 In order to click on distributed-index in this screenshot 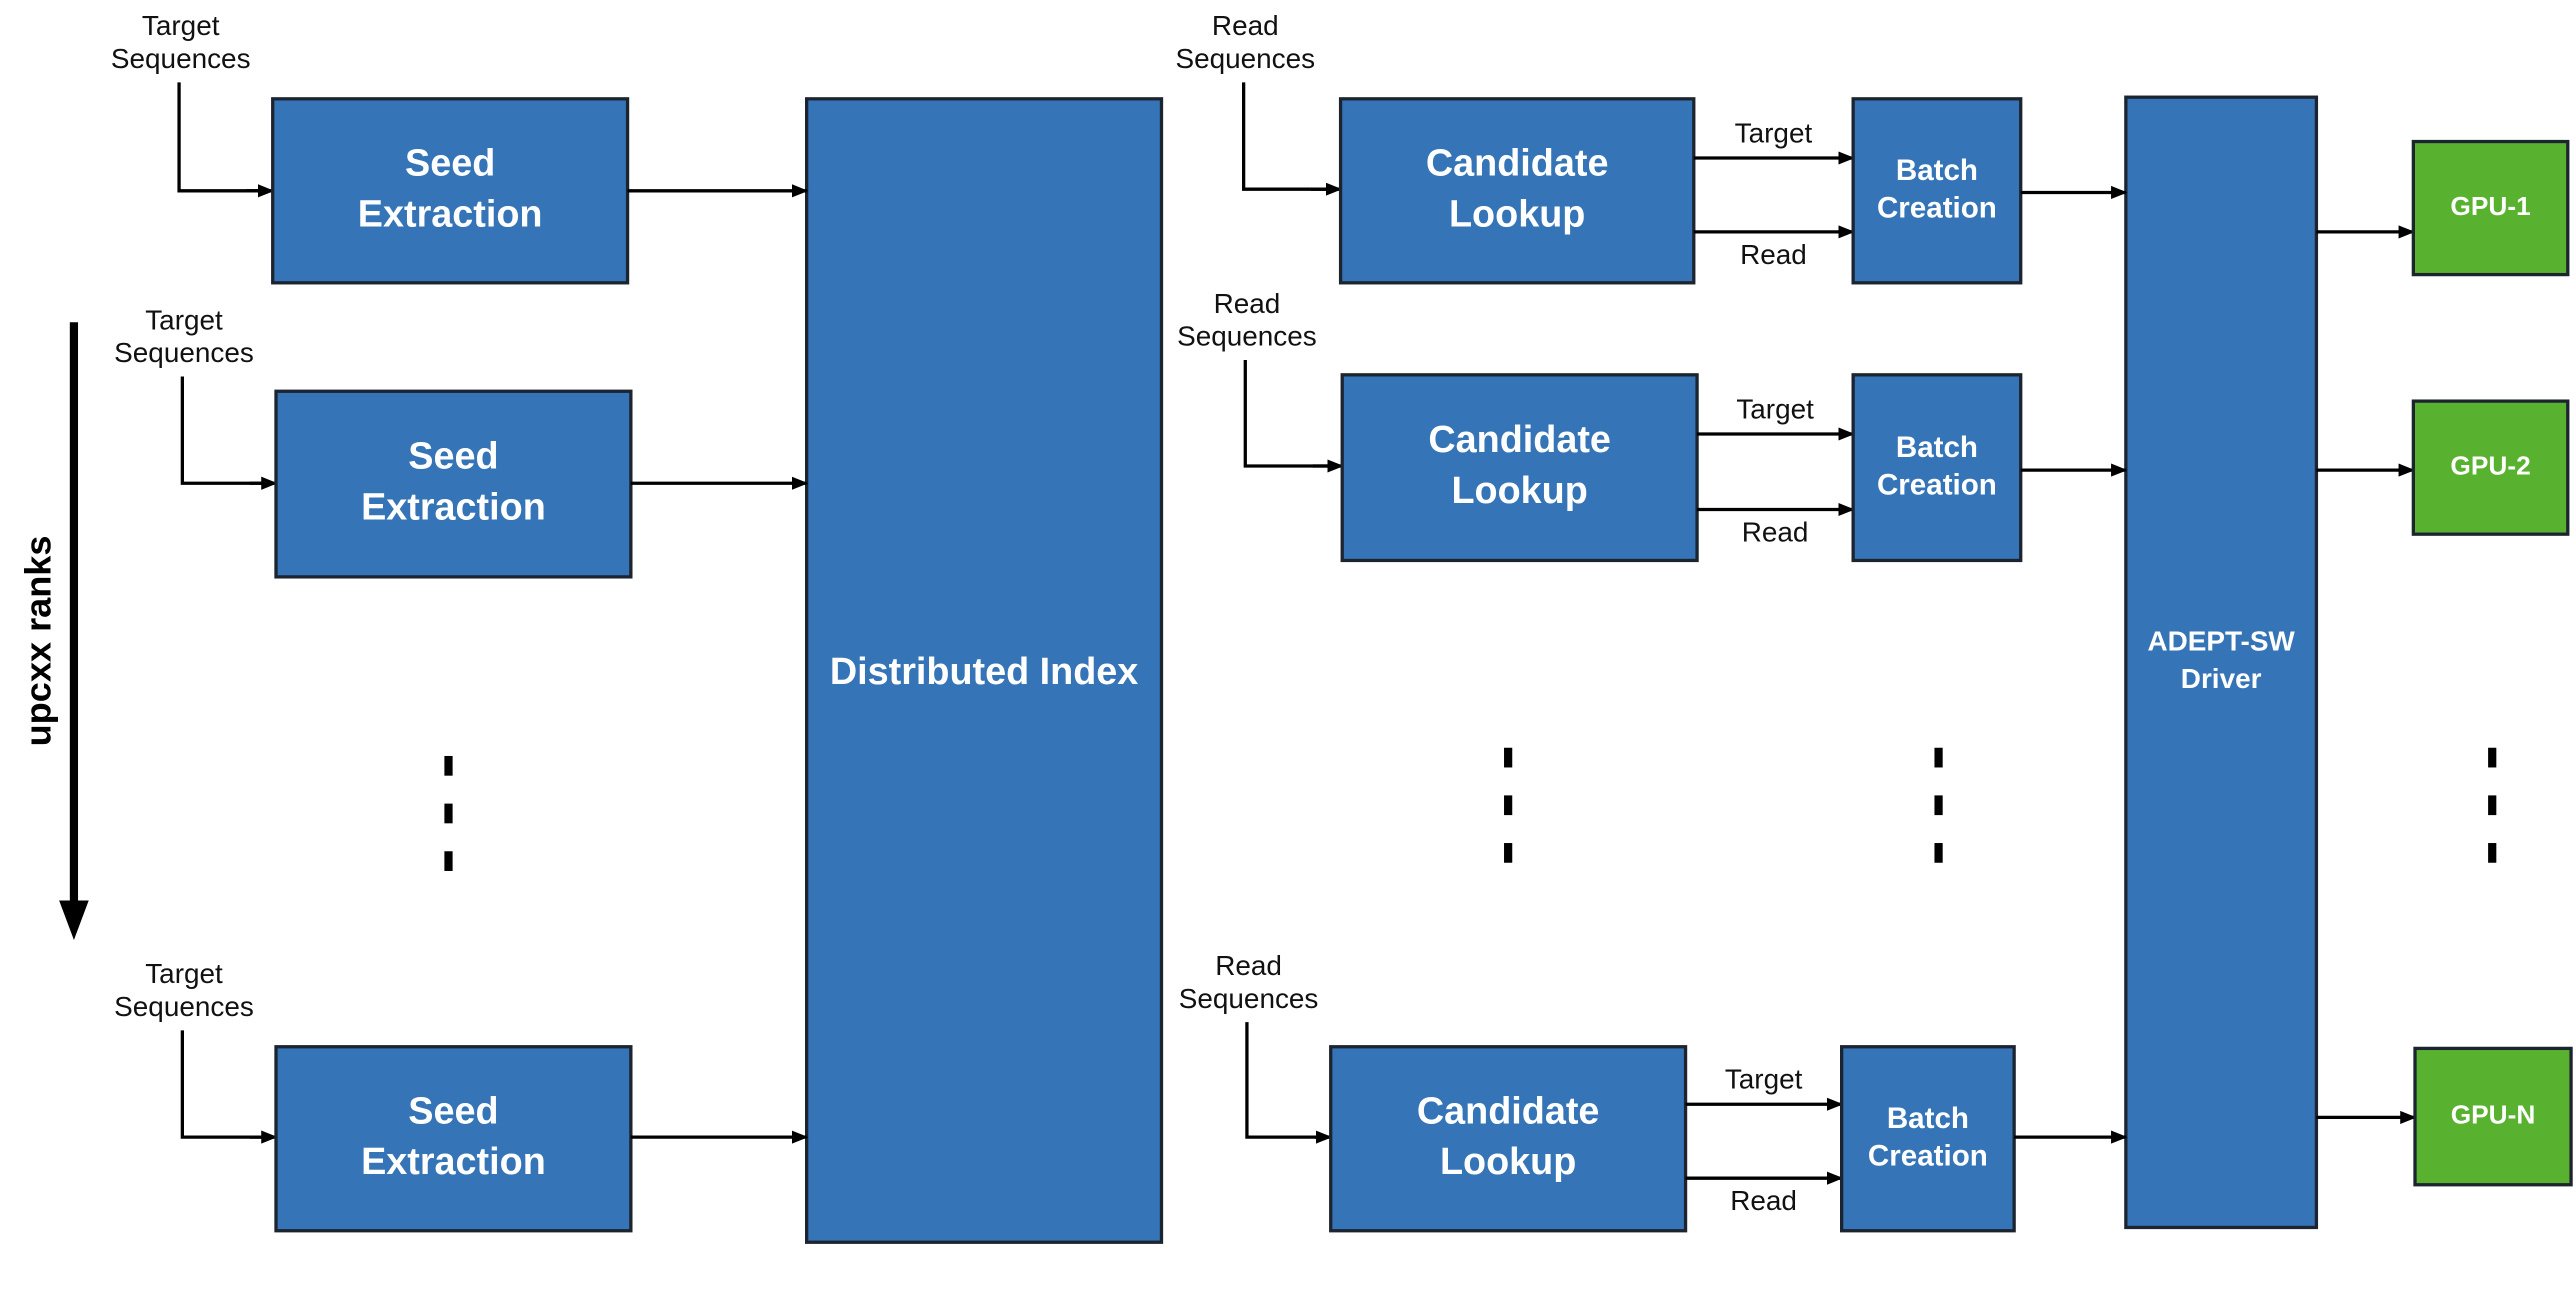, I will do `click(984, 670)`.